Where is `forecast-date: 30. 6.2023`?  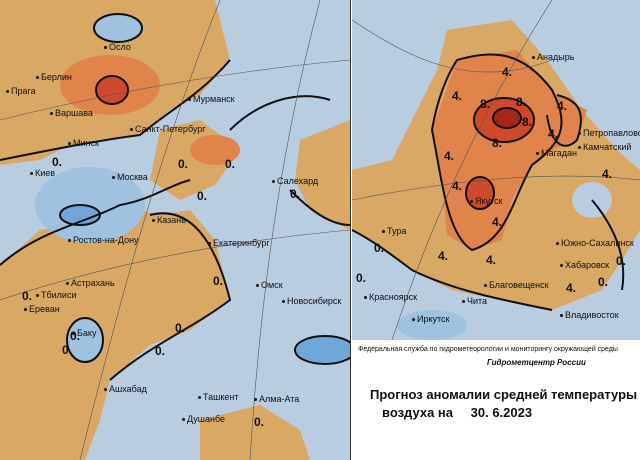 forecast-date: 30. 6.2023 is located at coordinates (501, 412).